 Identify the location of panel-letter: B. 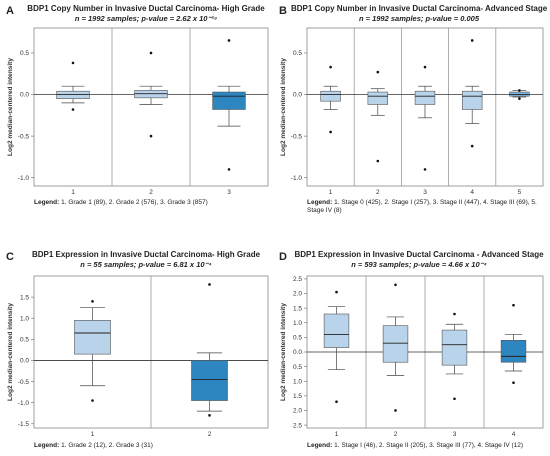
(283, 11).